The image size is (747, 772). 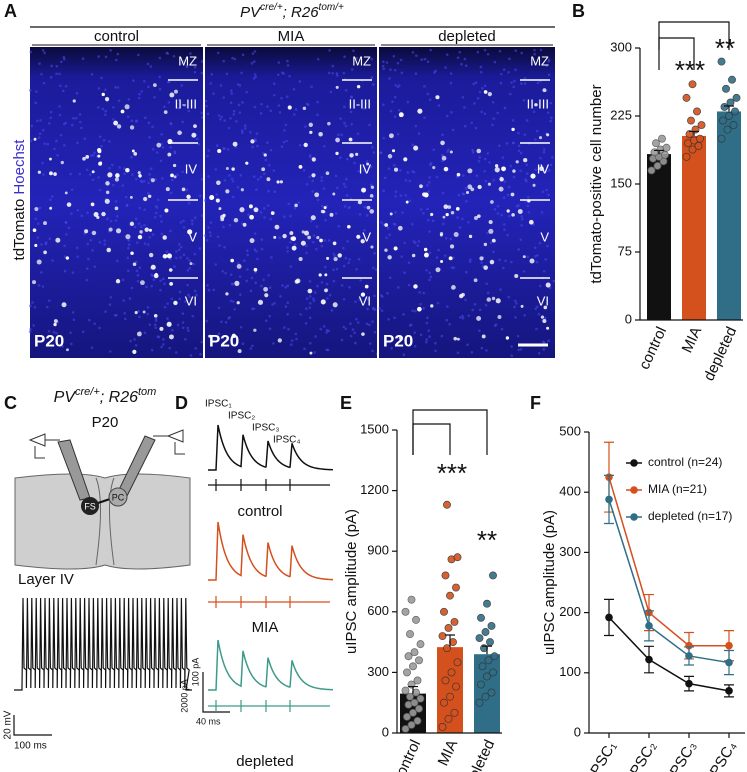 What do you see at coordinates (265, 428) in the screenshot?
I see `pulse-label: IPSC₃` at bounding box center [265, 428].